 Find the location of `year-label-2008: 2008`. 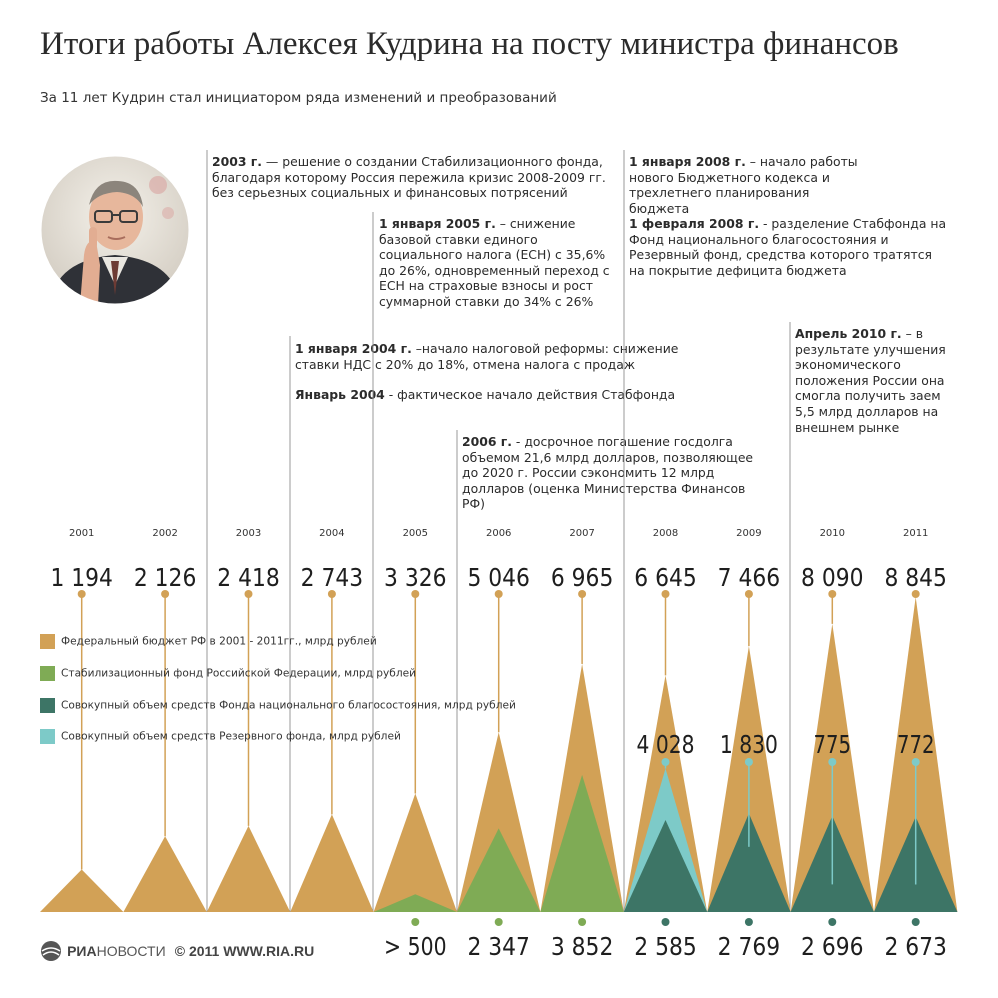

year-label-2008: 2008 is located at coordinates (665, 533).